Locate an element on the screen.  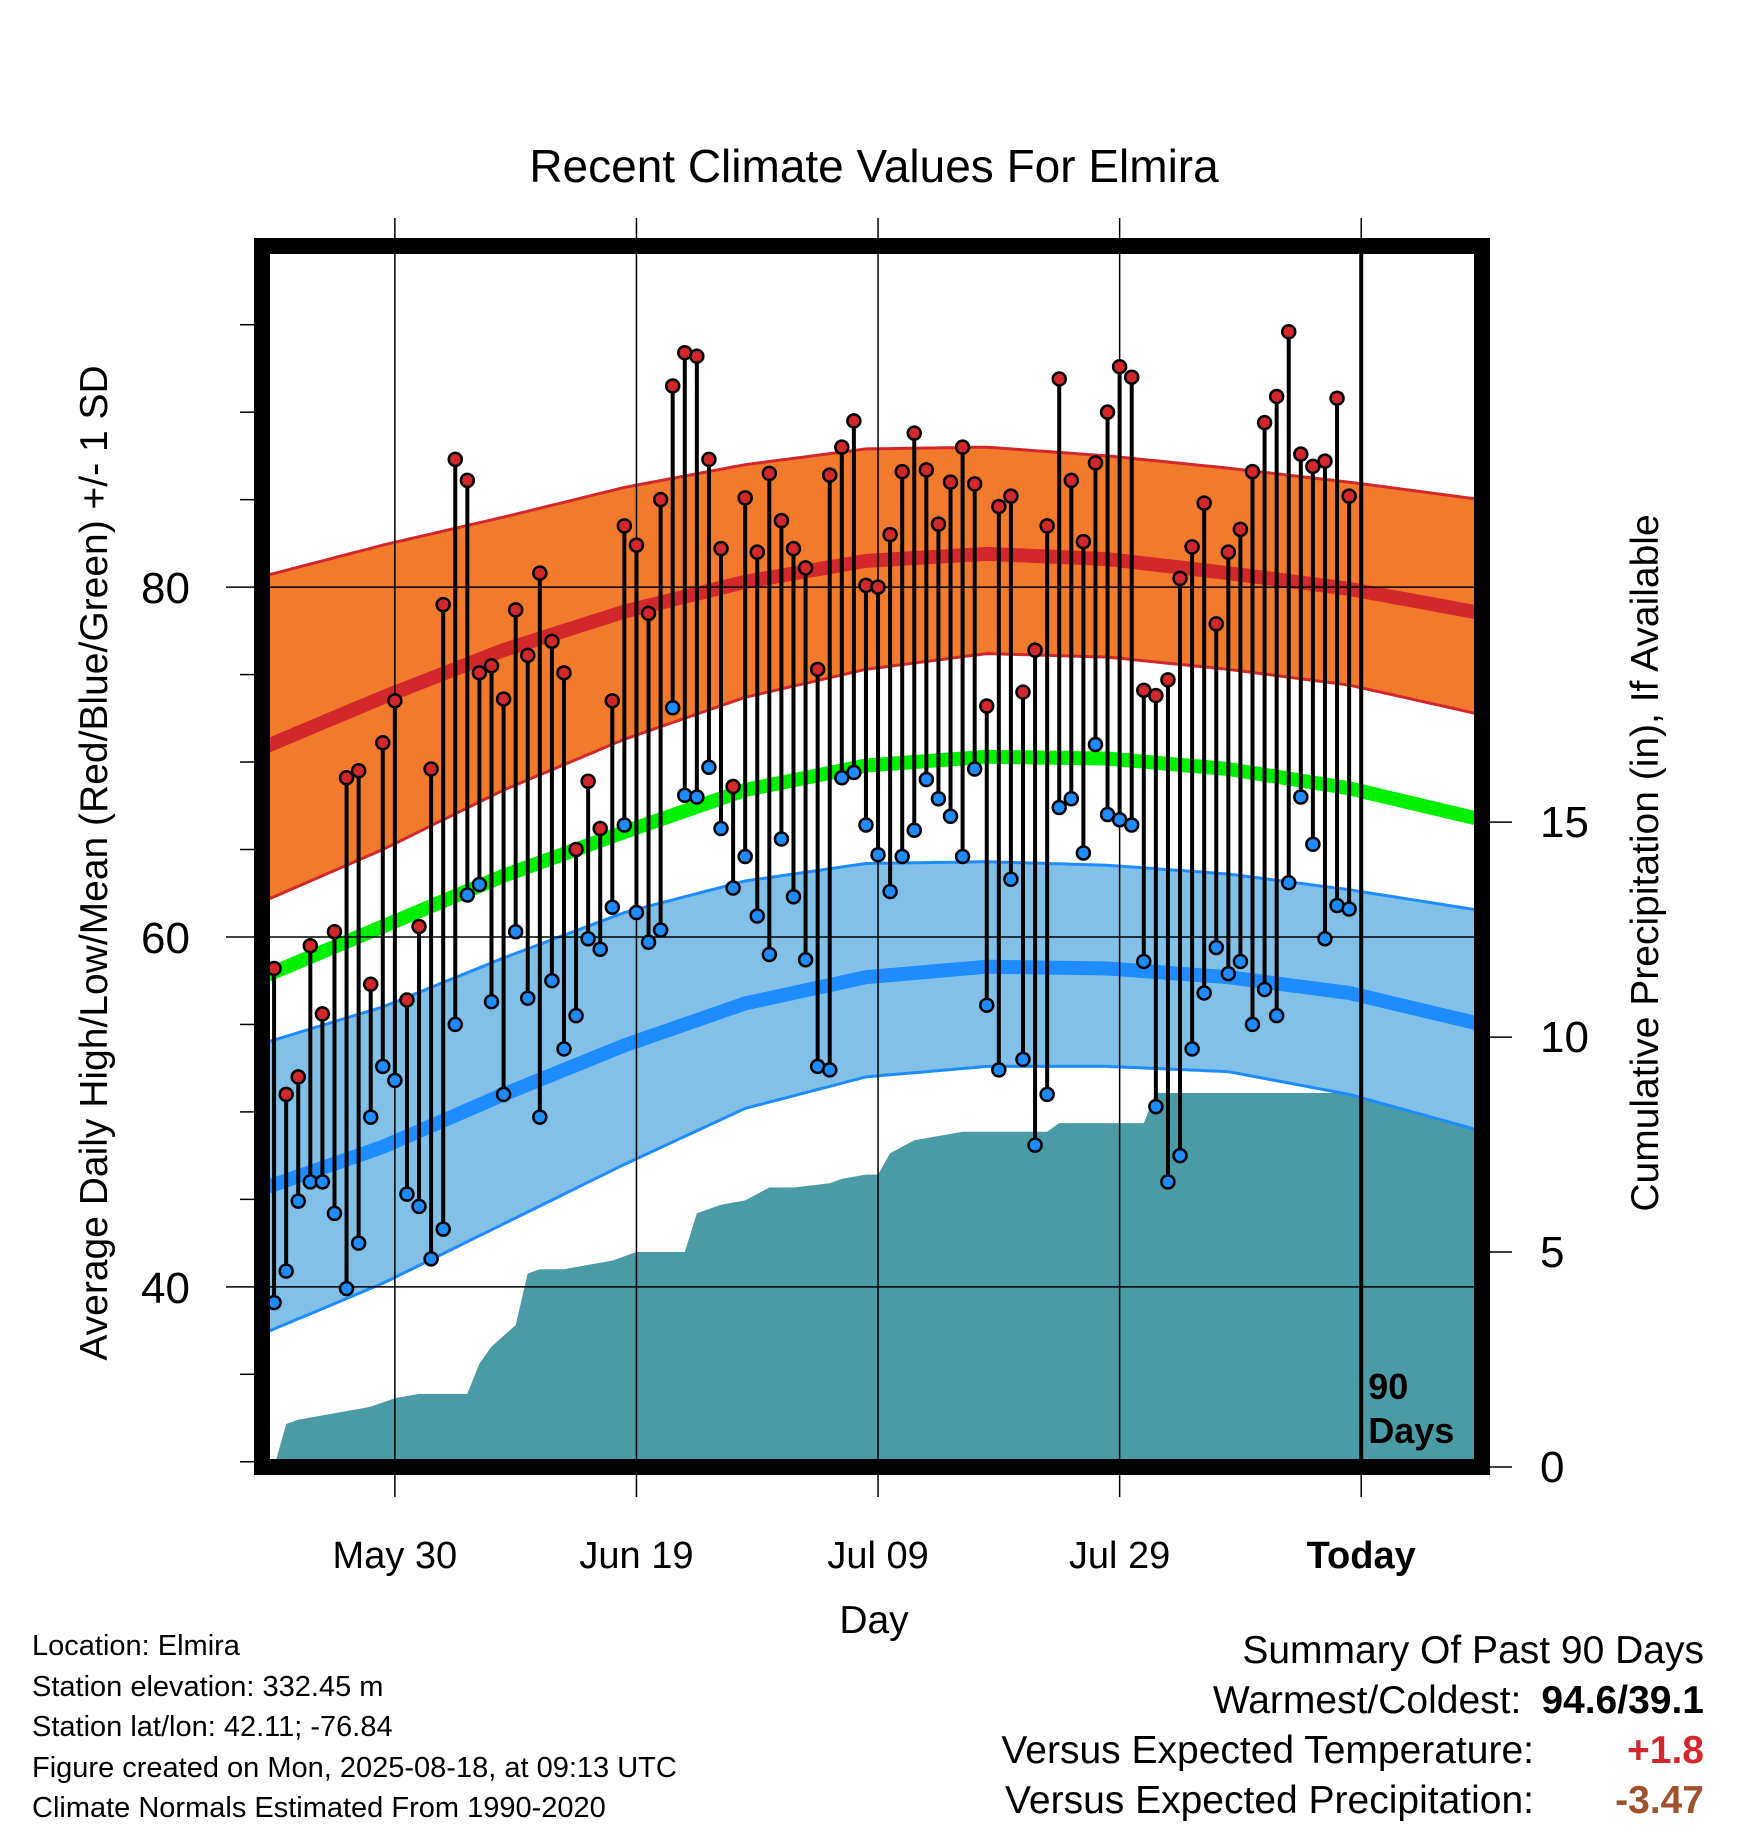
chart-title: Recent Climate Values For Elmira is located at coordinates (874, 166).